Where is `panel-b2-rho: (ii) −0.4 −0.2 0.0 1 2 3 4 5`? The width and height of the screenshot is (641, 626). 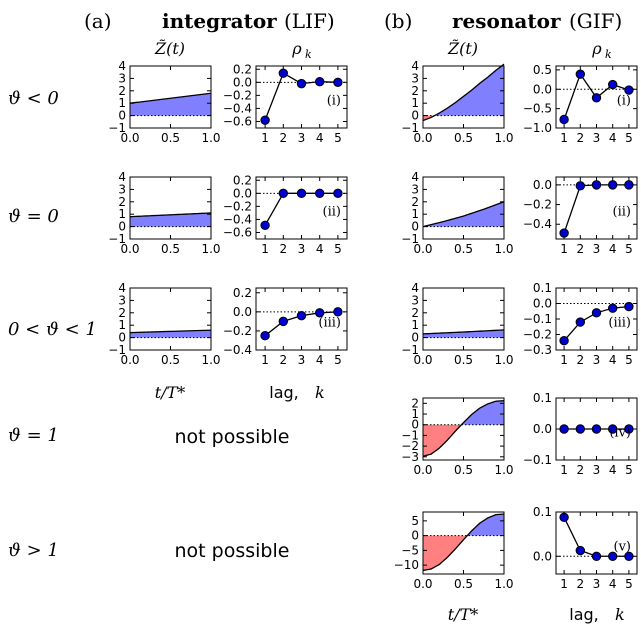 panel-b2-rho: (ii) −0.4 −0.2 0.0 1 2 3 4 5 is located at coordinates (580, 216).